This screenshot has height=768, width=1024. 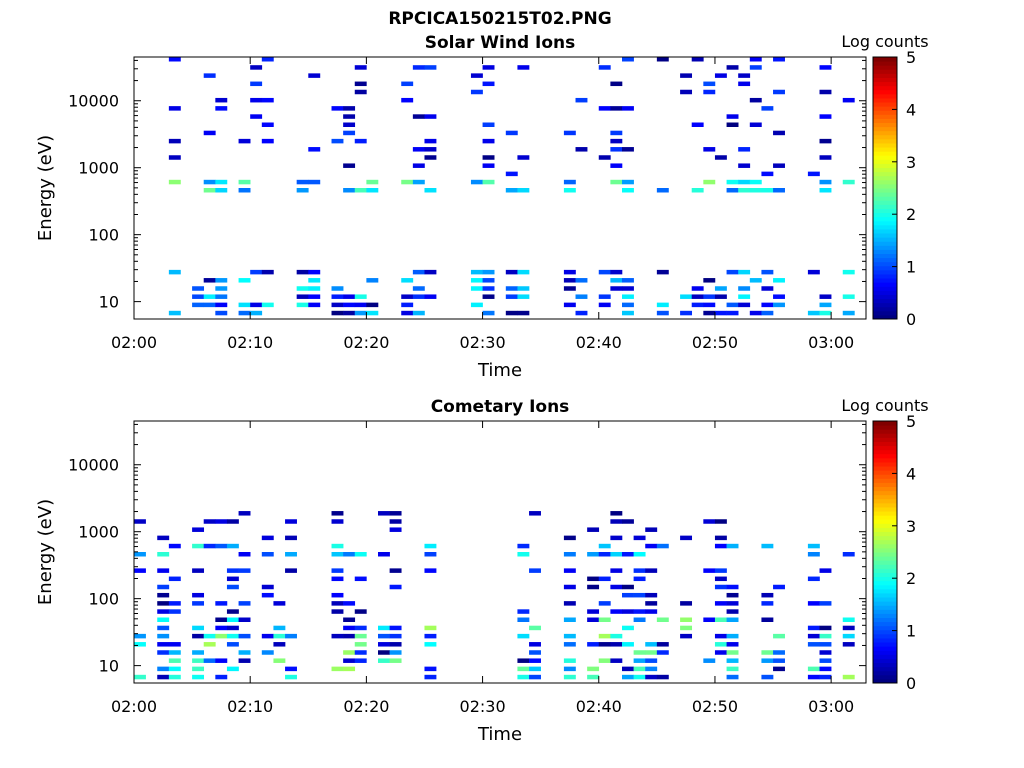 What do you see at coordinates (911, 267) in the screenshot?
I see `colorbar-tick-label: 1` at bounding box center [911, 267].